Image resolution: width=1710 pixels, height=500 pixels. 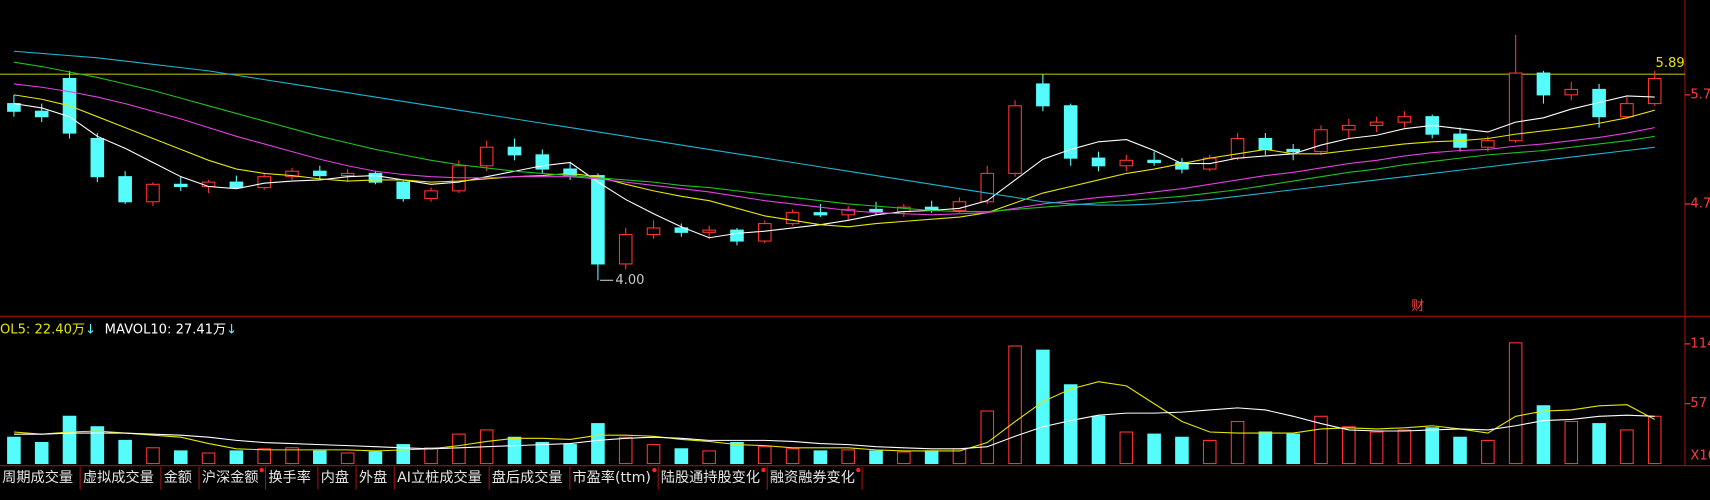 I want to click on reference-label: 5.89, so click(x=1670, y=63).